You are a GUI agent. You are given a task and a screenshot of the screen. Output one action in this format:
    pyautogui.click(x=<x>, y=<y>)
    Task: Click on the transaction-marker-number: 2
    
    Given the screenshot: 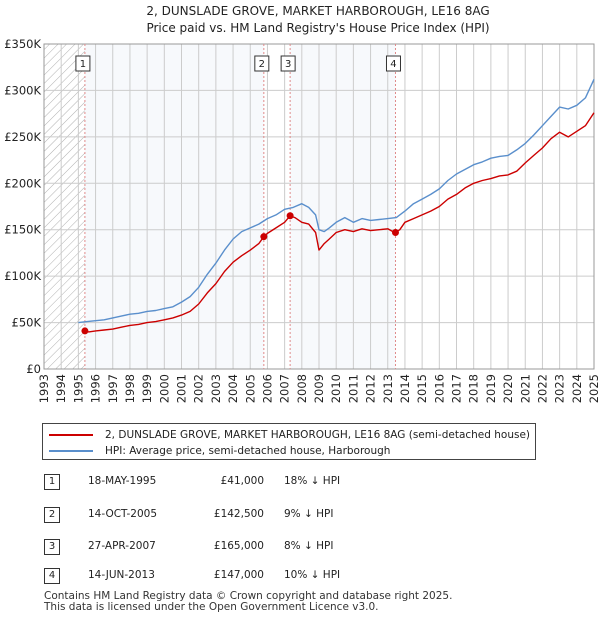 What is the action you would take?
    pyautogui.click(x=262, y=64)
    